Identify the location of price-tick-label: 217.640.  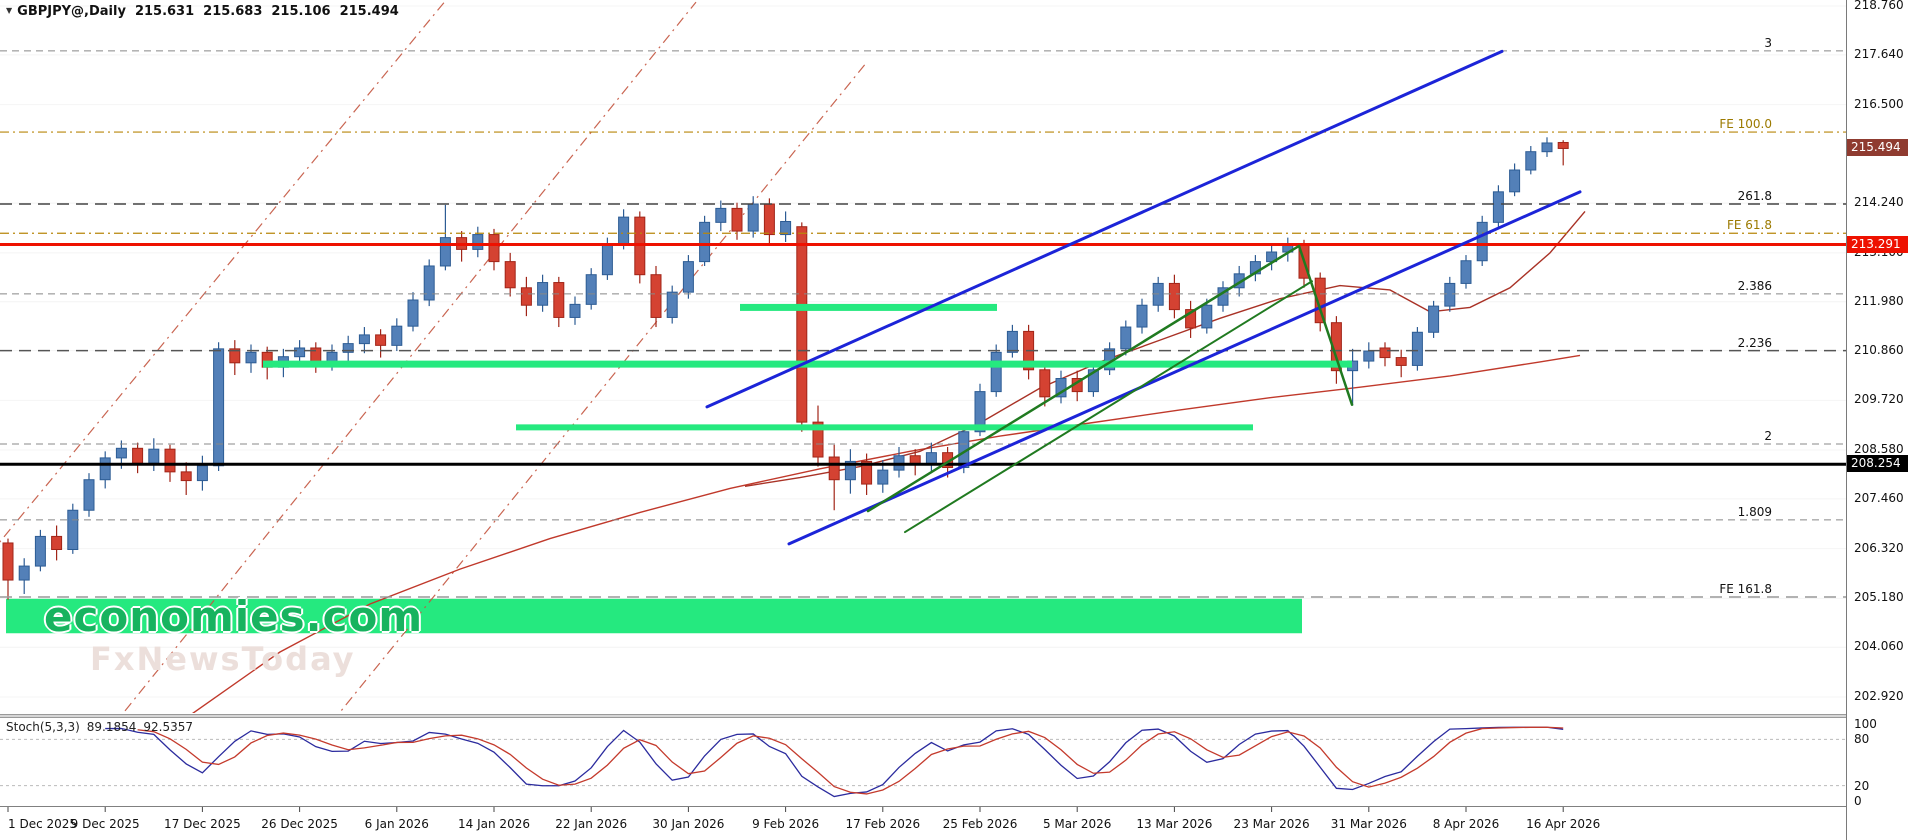
(1879, 53).